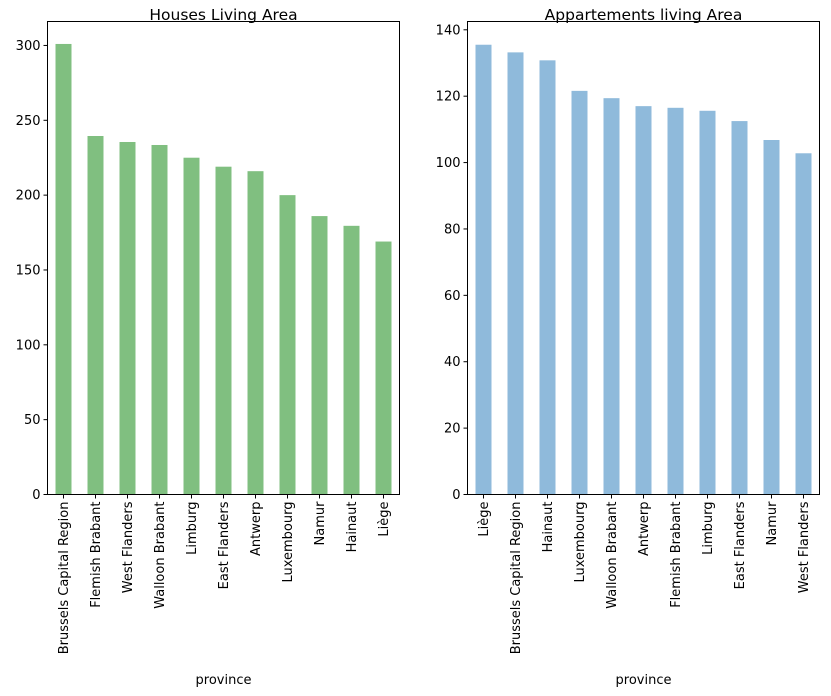 The width and height of the screenshot is (831, 696). What do you see at coordinates (28, 46) in the screenshot?
I see `houses-y-tick-label: 300` at bounding box center [28, 46].